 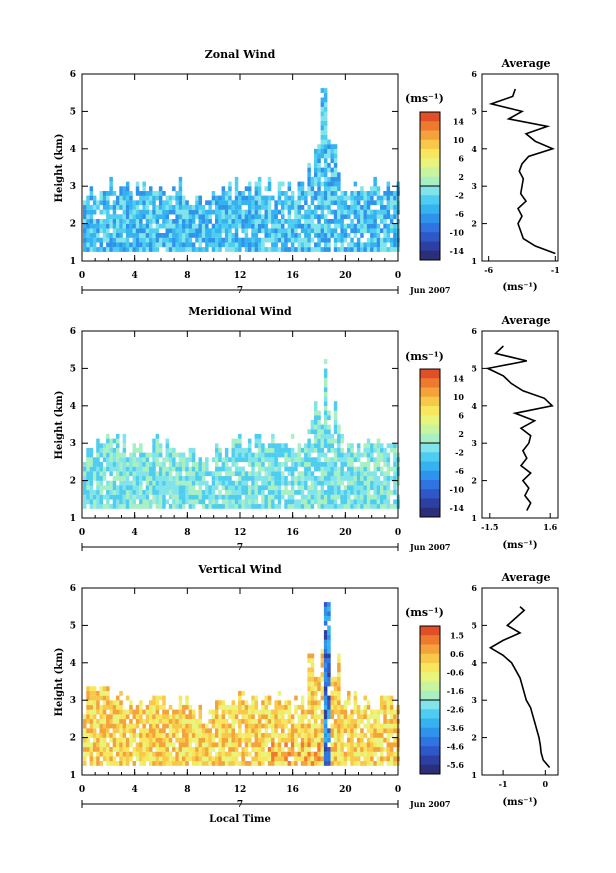 What do you see at coordinates (241, 170) in the screenshot?
I see `zonal-heatmap` at bounding box center [241, 170].